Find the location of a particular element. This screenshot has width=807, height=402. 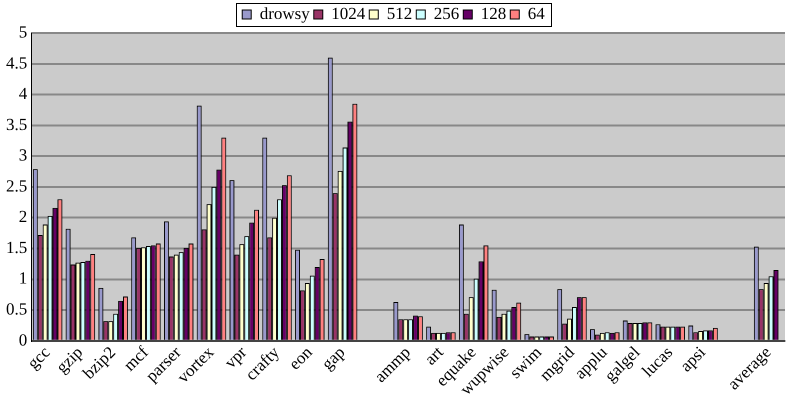

y-tick-label: 1 is located at coordinates (23, 278).